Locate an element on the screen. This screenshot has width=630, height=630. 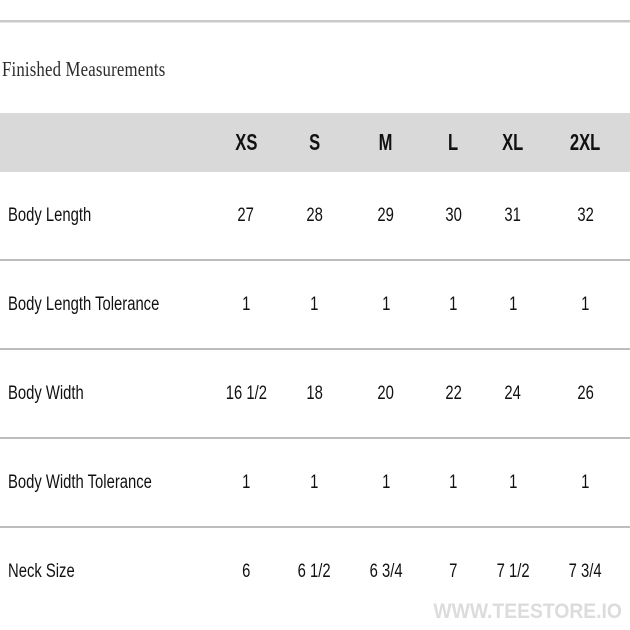
table-row: Body Width 16 1/2 18 20 22 24 26 is located at coordinates (315, 393).